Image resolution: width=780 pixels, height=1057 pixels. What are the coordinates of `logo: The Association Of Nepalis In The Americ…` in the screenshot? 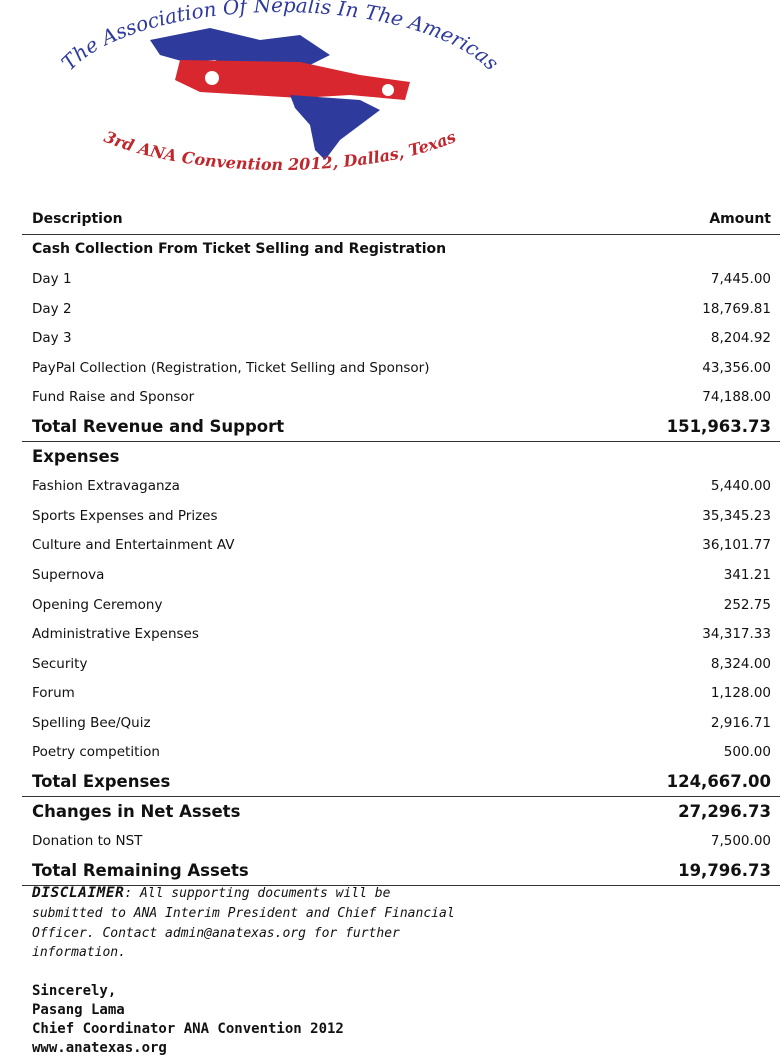 It's located at (279, 87).